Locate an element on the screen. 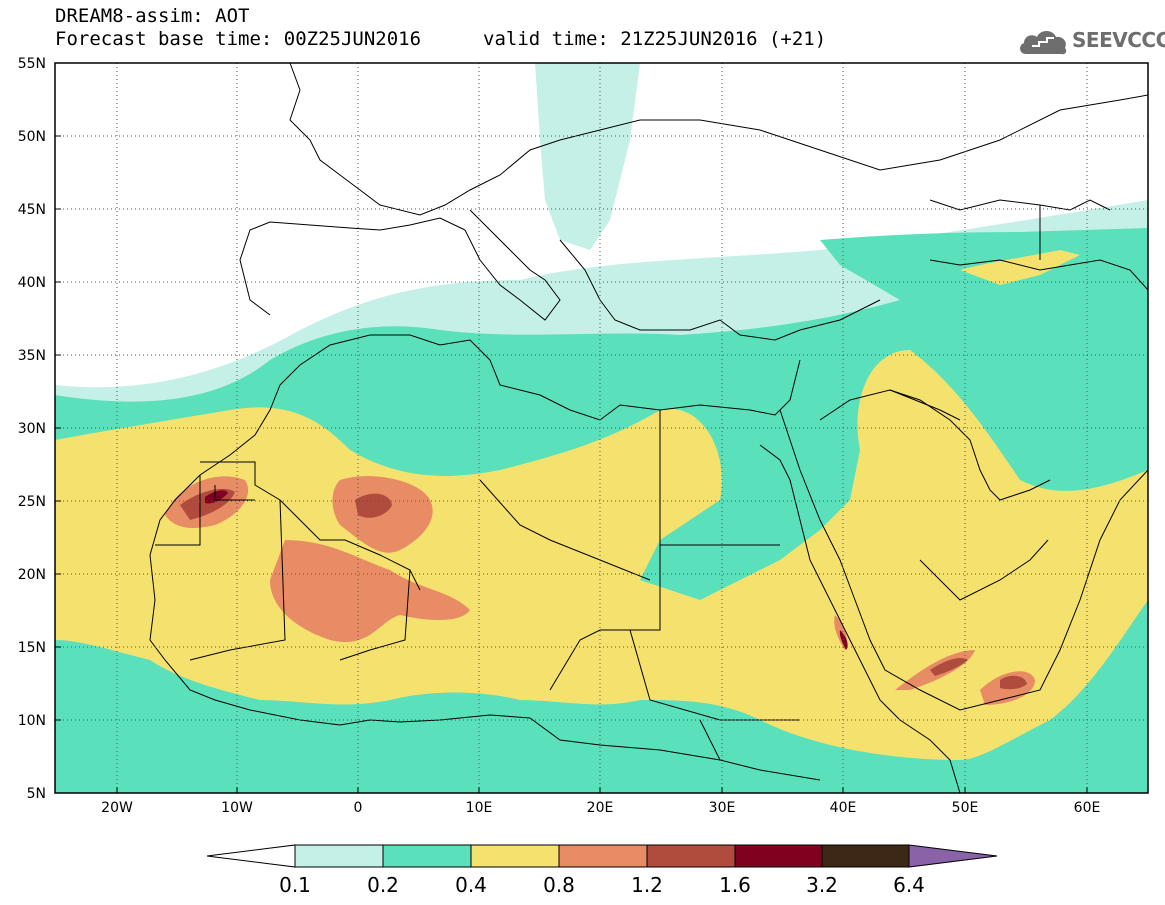  lat-label: 35N is located at coordinates (32, 356).